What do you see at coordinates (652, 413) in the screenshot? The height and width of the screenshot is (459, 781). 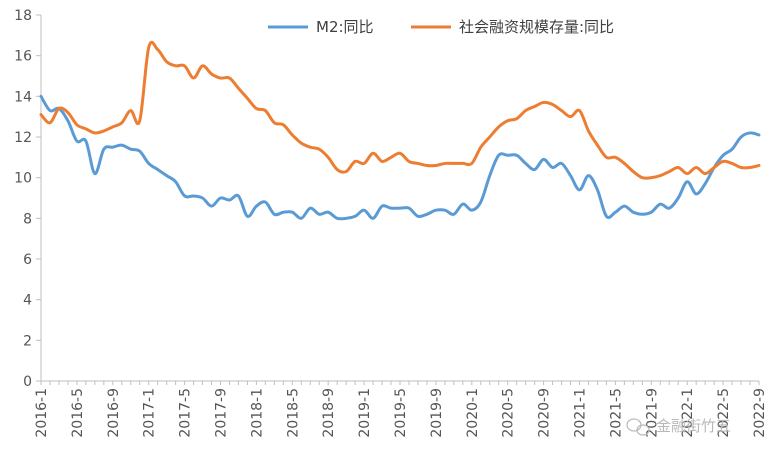 I see `x-tick-label: 2021-9` at bounding box center [652, 413].